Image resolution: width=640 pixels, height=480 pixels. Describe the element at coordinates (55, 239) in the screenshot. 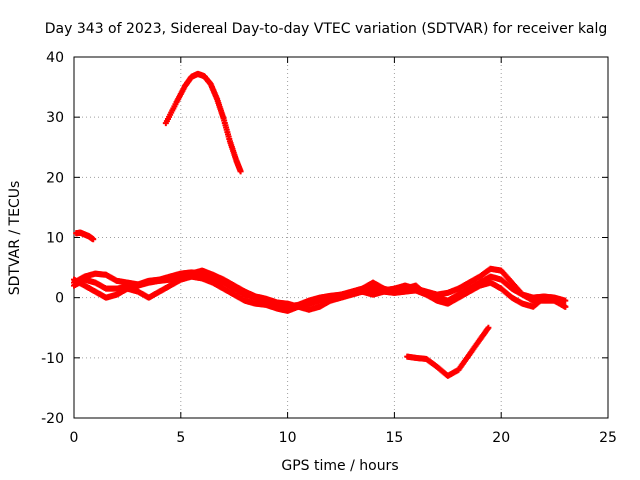

I see `y-tick-label: 10` at that location.